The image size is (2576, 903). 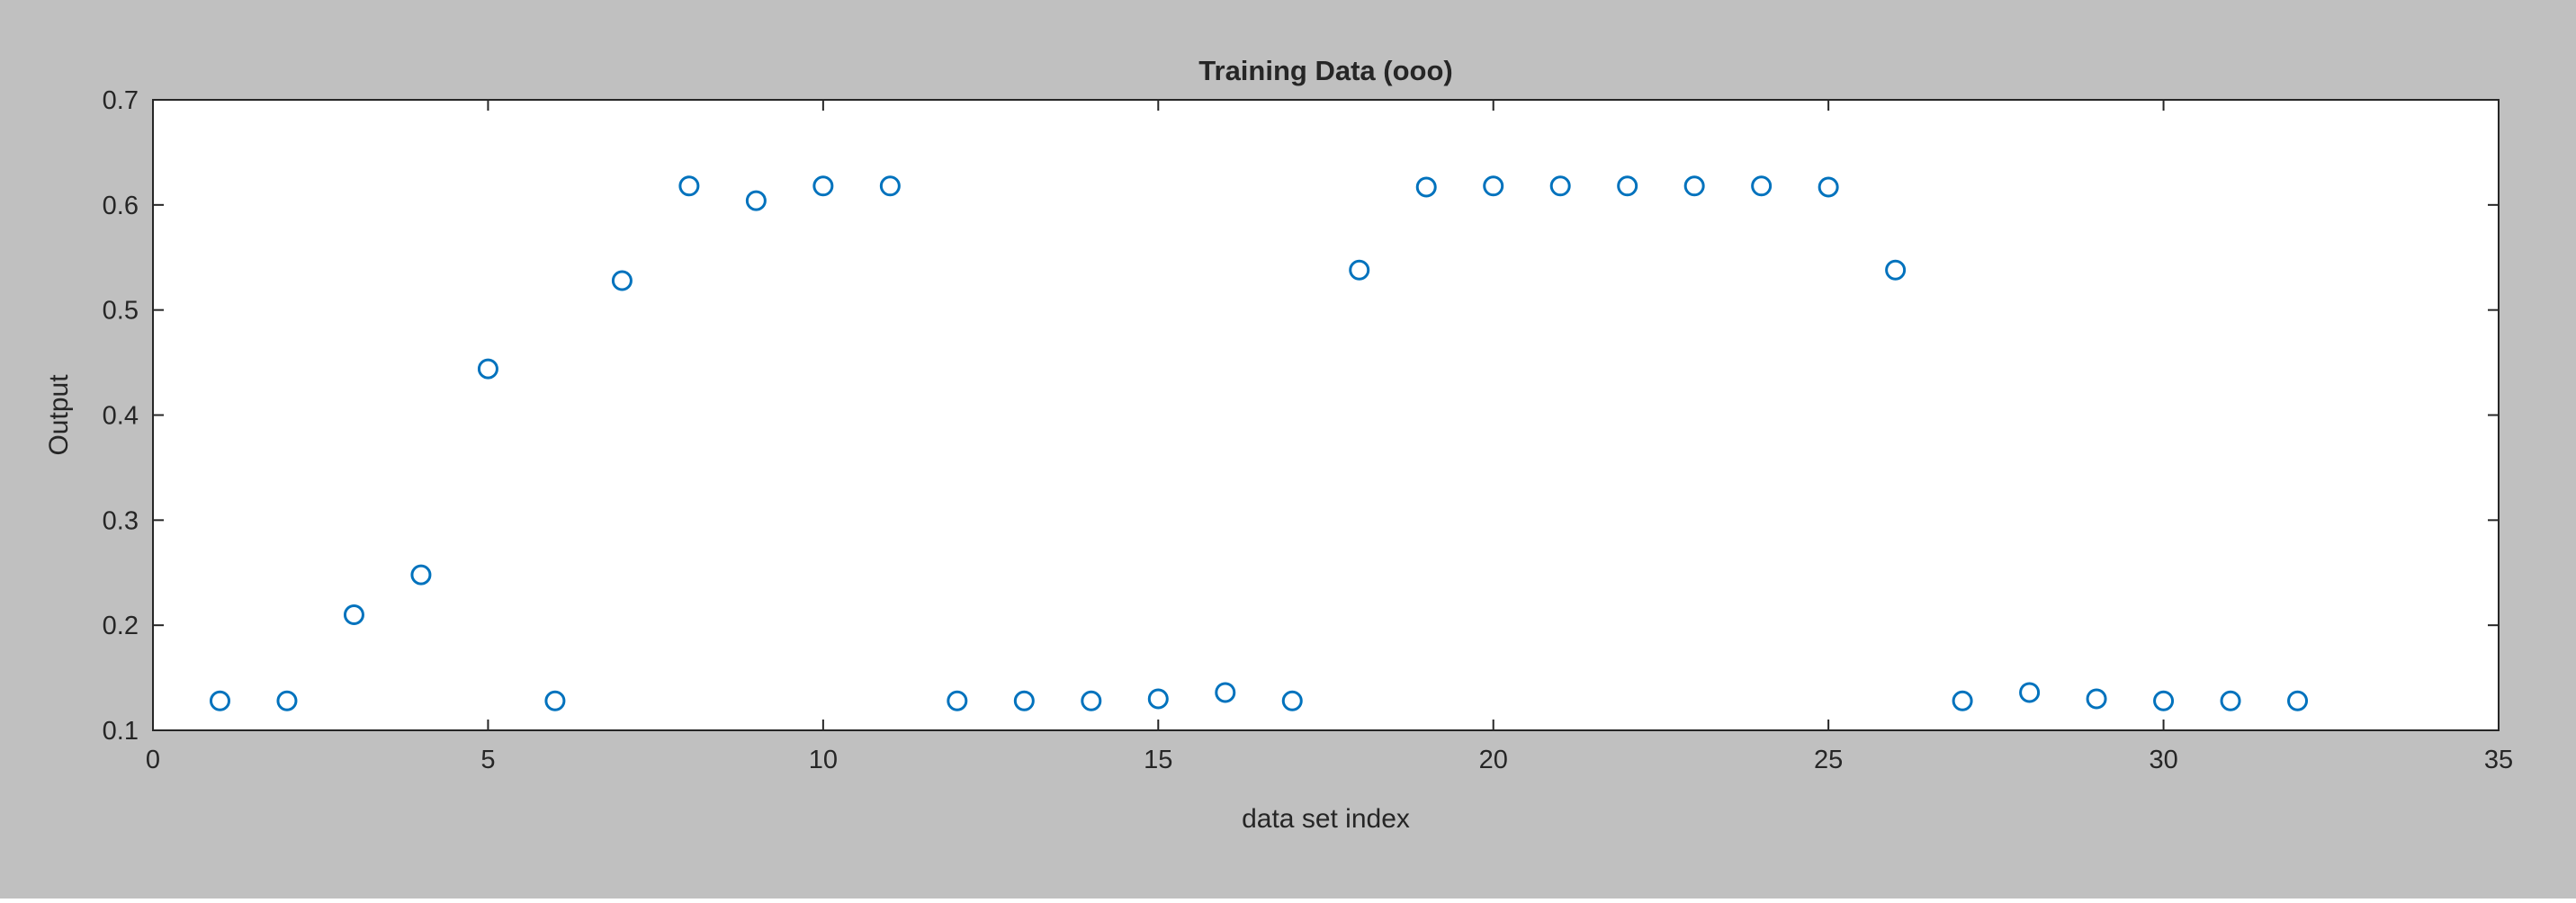 What do you see at coordinates (59, 415) in the screenshot?
I see `y-axis-label: Output` at bounding box center [59, 415].